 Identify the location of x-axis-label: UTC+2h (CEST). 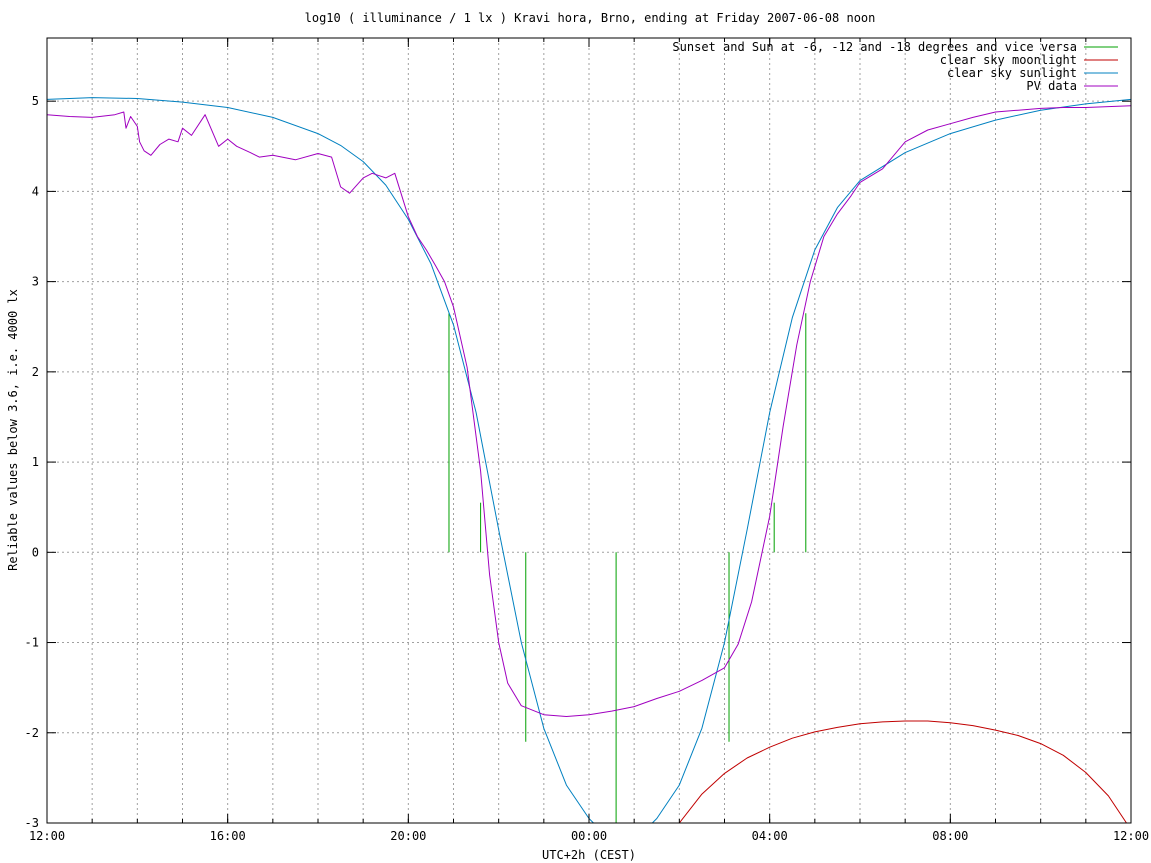
(589, 855).